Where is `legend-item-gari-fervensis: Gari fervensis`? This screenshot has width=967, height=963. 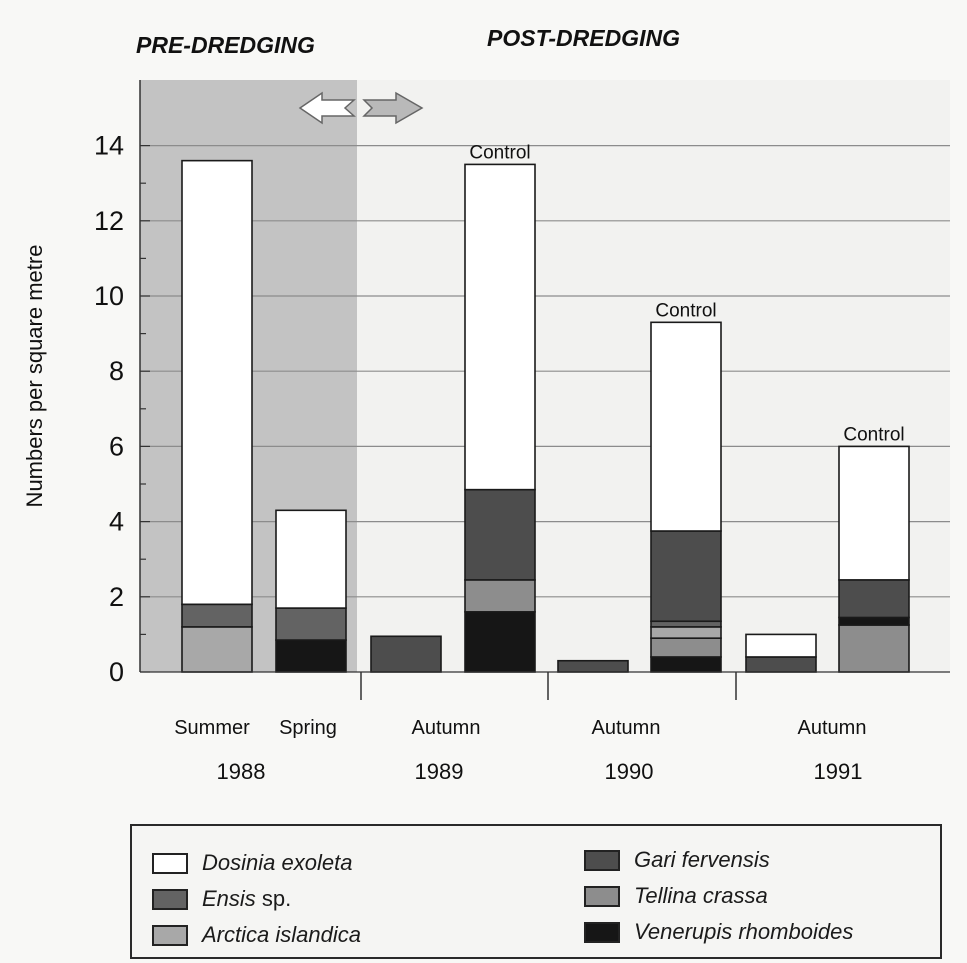
legend-item-gari-fervensis: Gari fervensis is located at coordinates (677, 860).